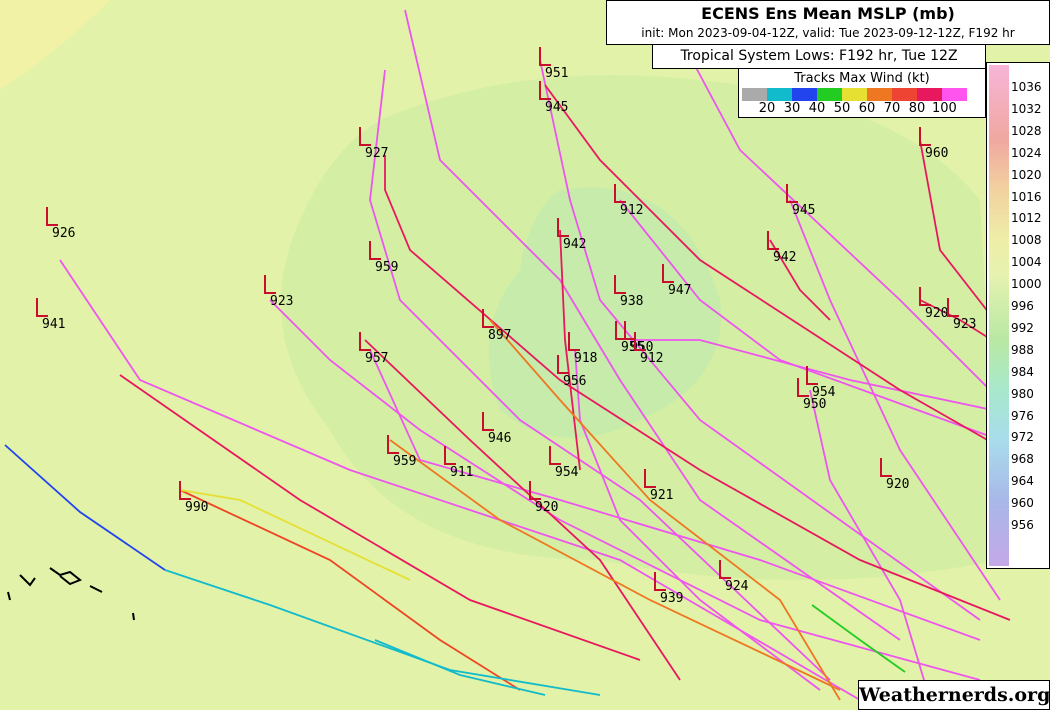 This screenshot has height=710, width=1050. Describe the element at coordinates (1026, 152) in the screenshot. I see `colorbar-label: 1024` at that location.